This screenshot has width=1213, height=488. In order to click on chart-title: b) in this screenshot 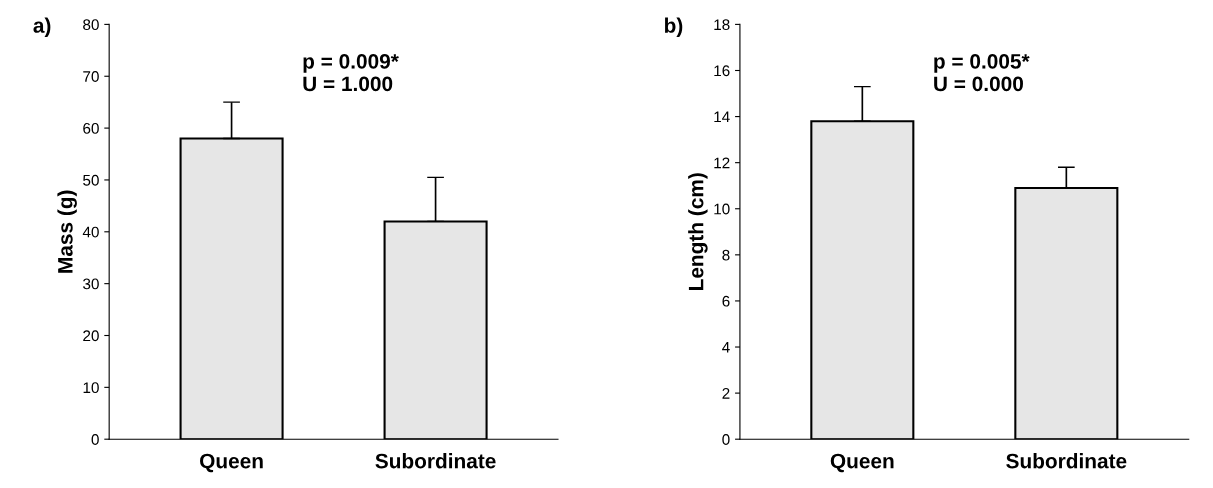, I will do `click(674, 27)`.